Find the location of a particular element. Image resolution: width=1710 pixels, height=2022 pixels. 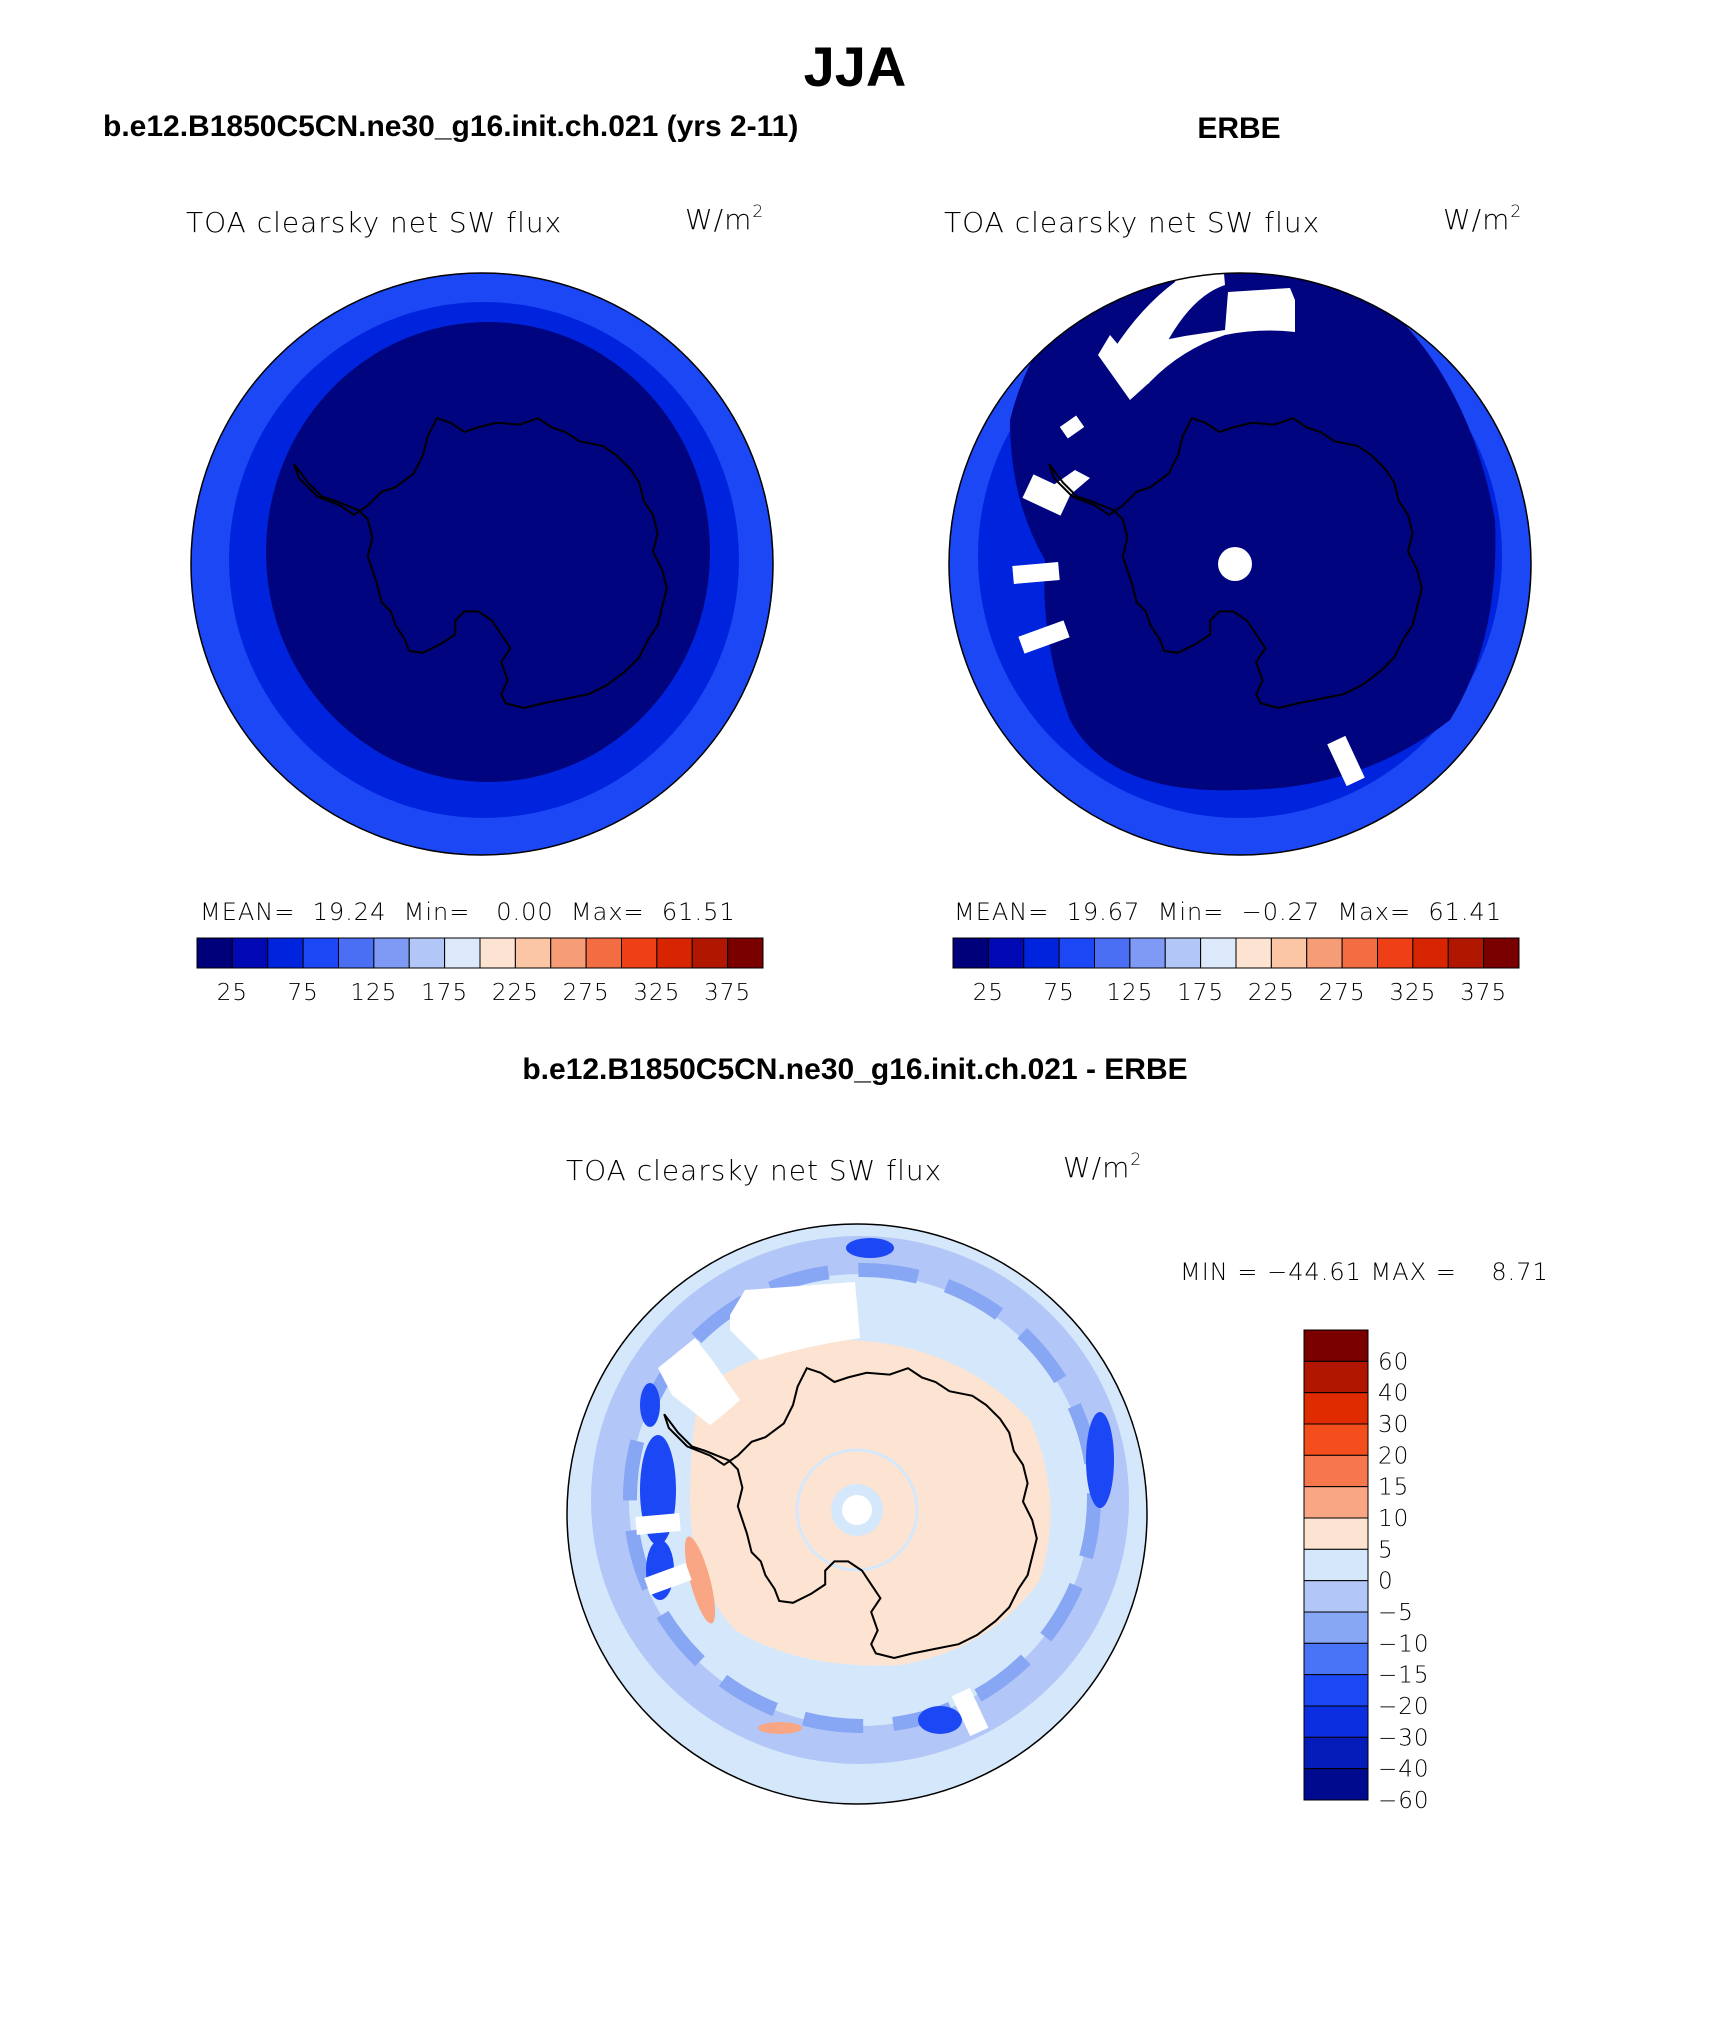

panel-units-model: W/m2 is located at coordinates (724, 219).